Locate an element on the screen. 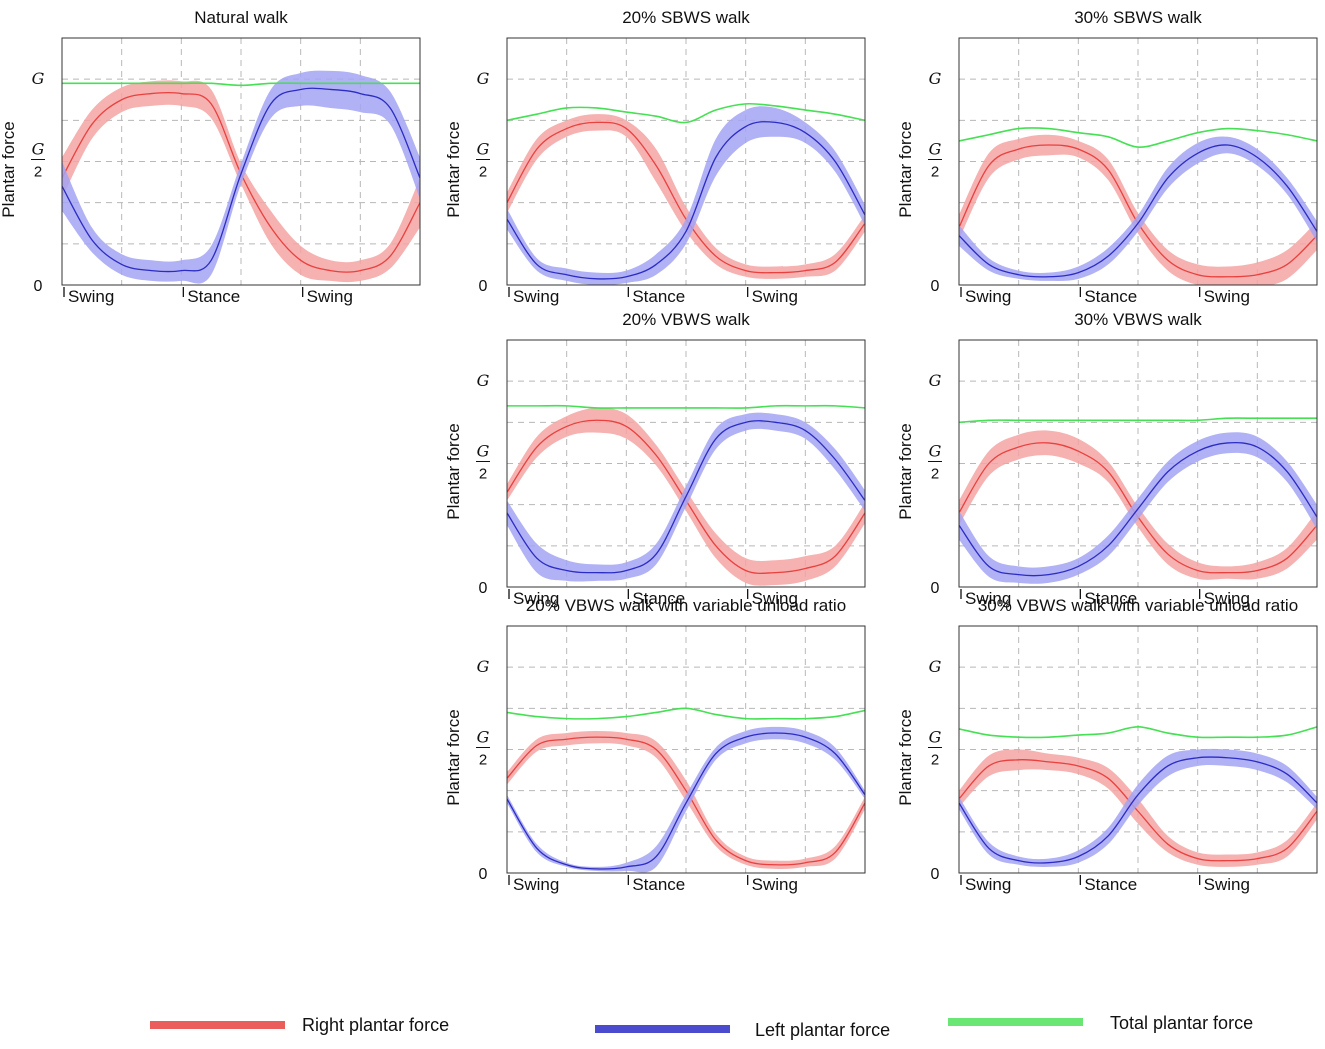  chart-title: 20% VBWS walk is located at coordinates (686, 319).